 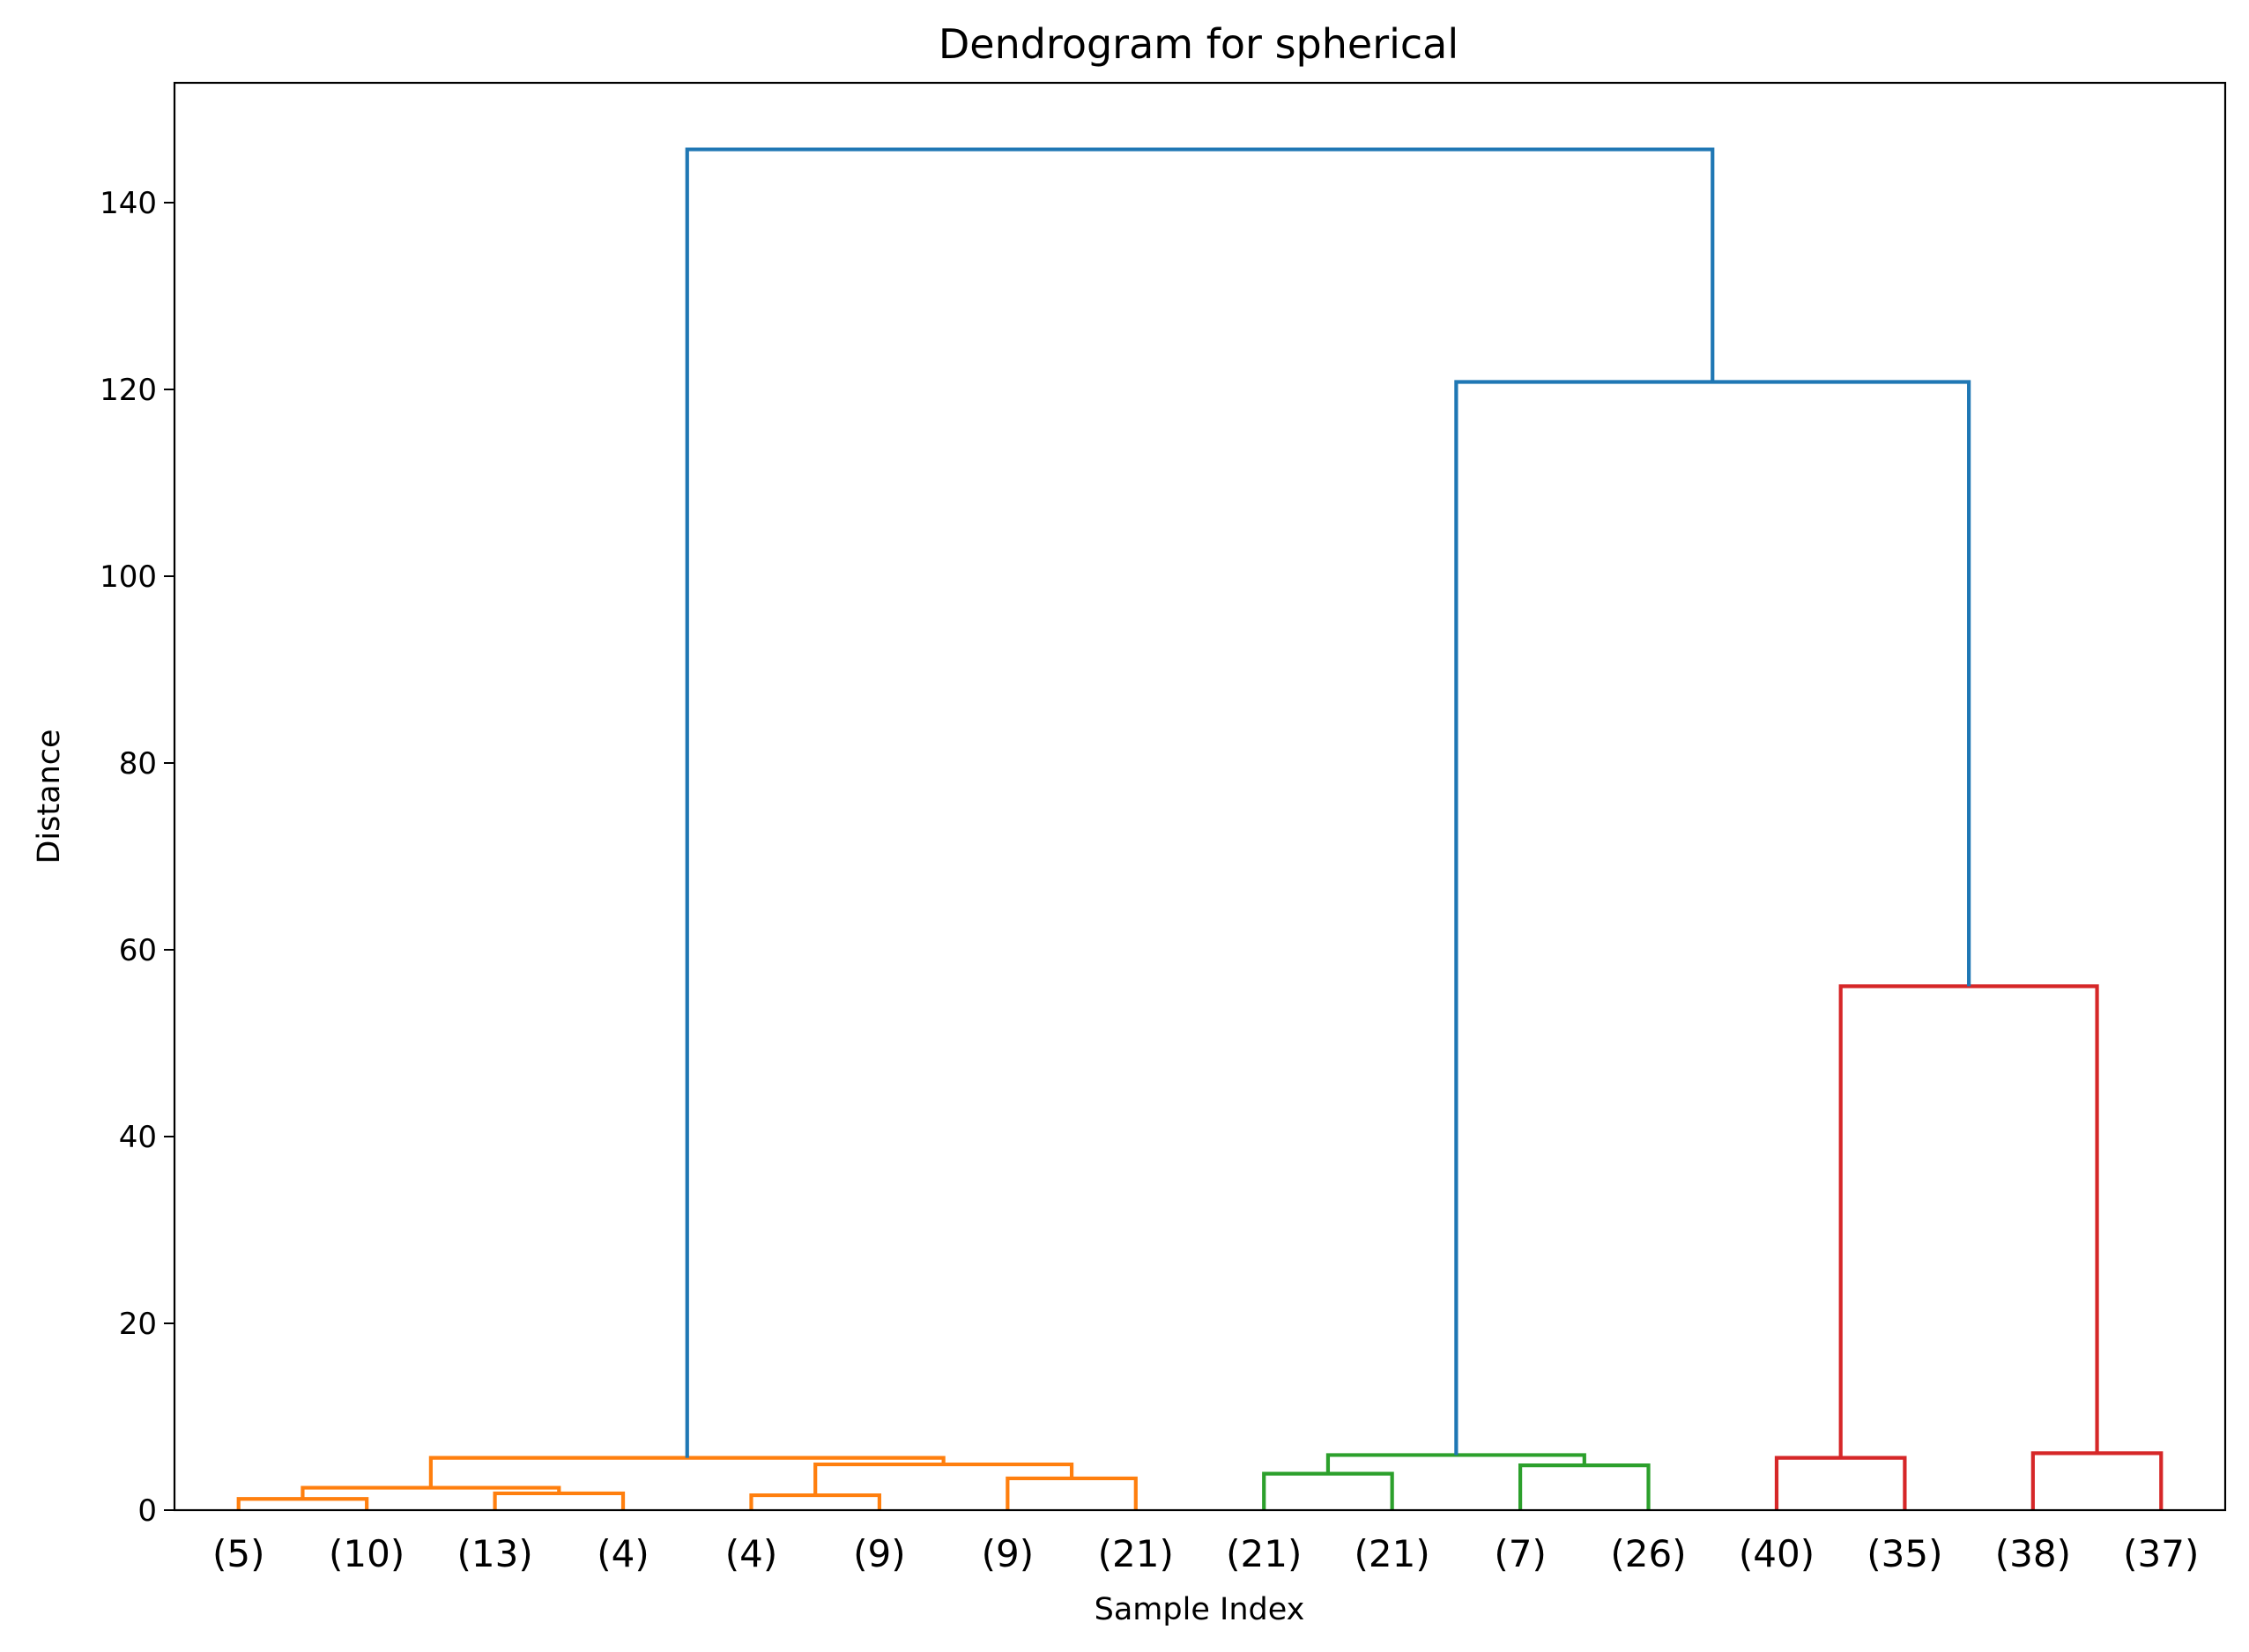 I want to click on y-axis-label: Distance, so click(x=50, y=796).